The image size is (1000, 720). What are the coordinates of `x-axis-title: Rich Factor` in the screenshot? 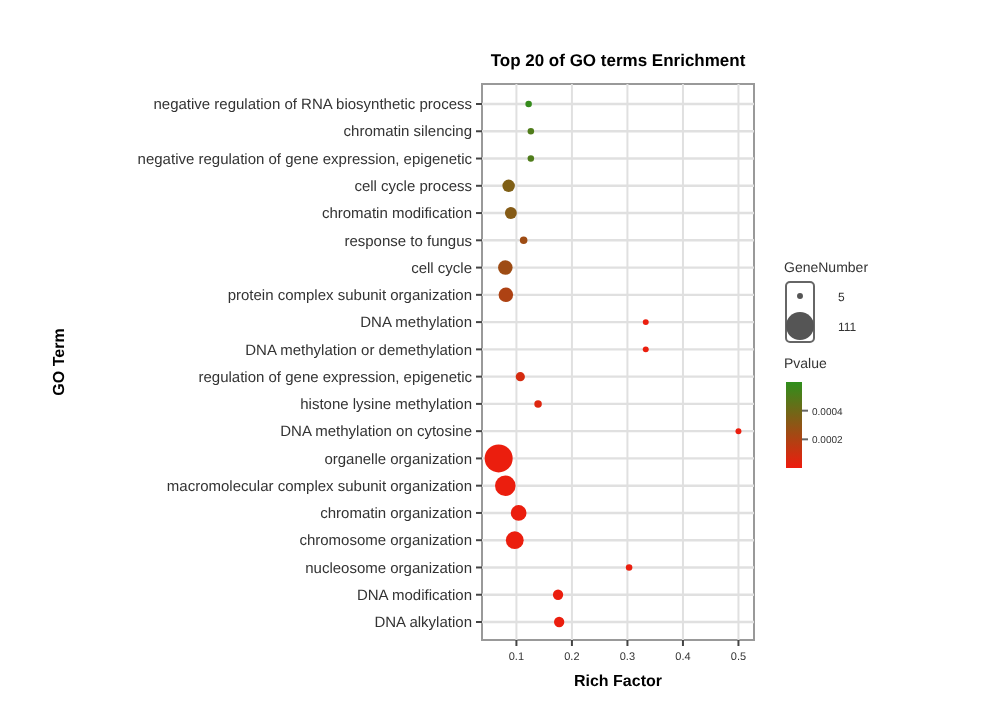 It's located at (618, 681).